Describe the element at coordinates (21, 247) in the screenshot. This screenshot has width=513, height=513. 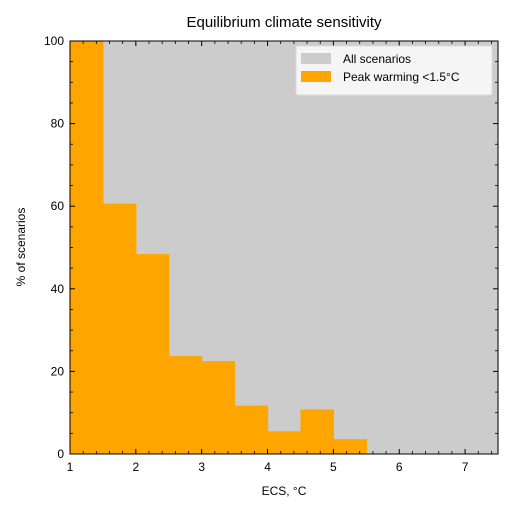
I see `y-axis-label: % of scenarios` at that location.